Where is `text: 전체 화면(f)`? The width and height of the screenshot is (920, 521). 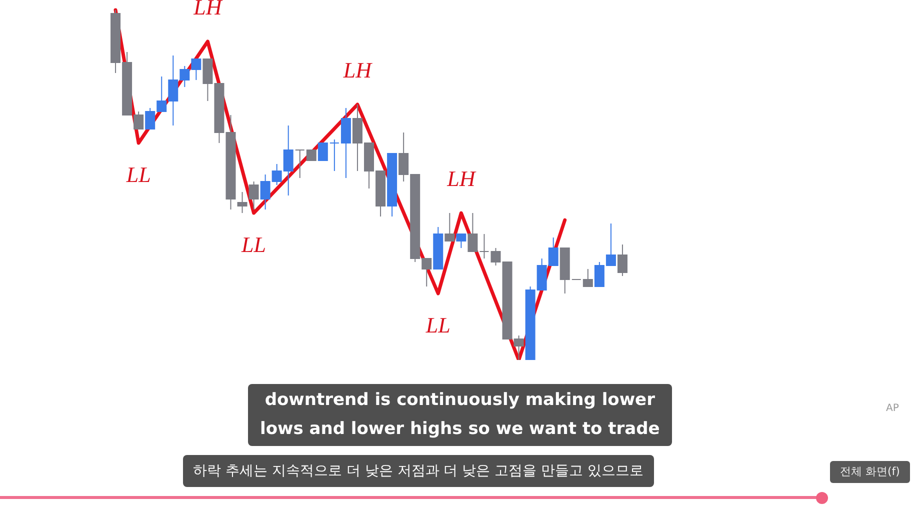
text: 전체 화면(f) is located at coordinates (870, 472).